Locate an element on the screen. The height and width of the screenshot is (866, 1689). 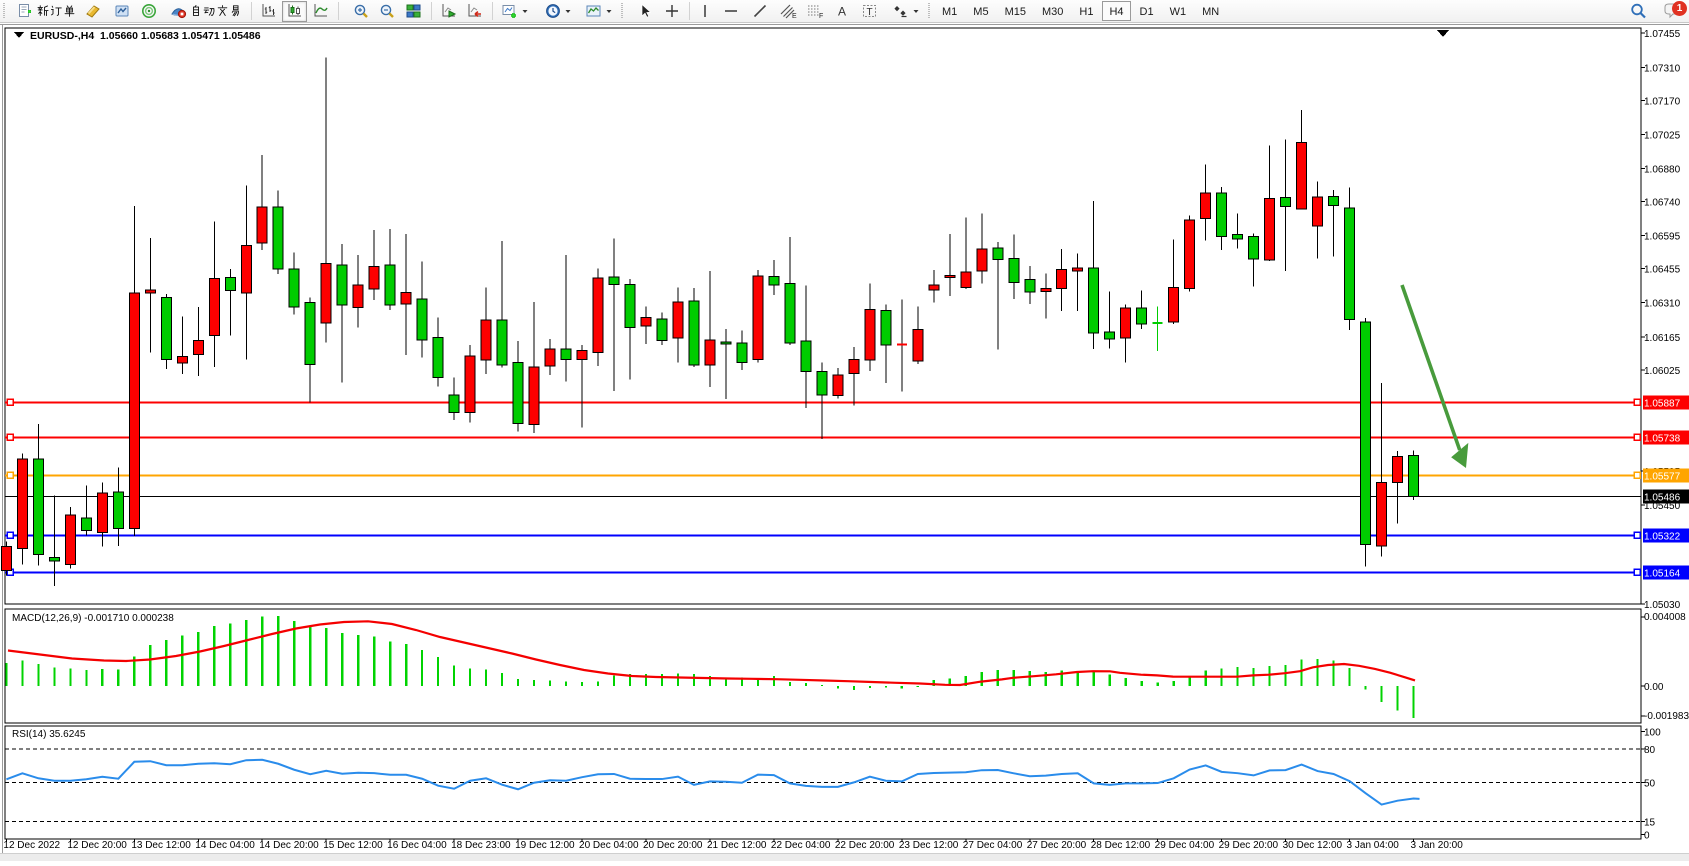
rsi-label: RSI(14) 35.6245 is located at coordinates (49, 734).